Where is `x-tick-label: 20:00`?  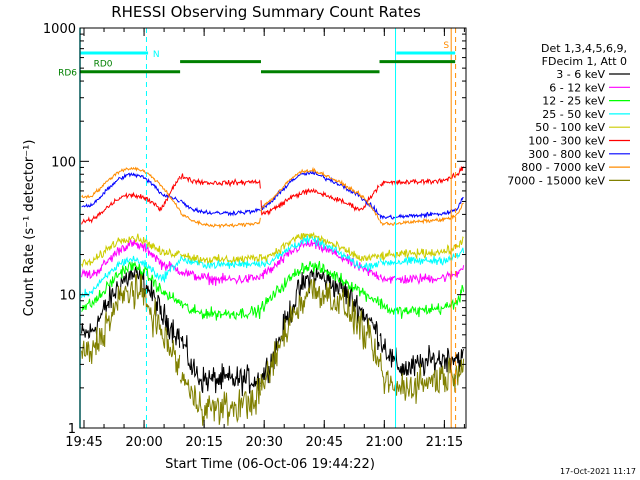 x-tick-label: 20:00 is located at coordinates (143, 442).